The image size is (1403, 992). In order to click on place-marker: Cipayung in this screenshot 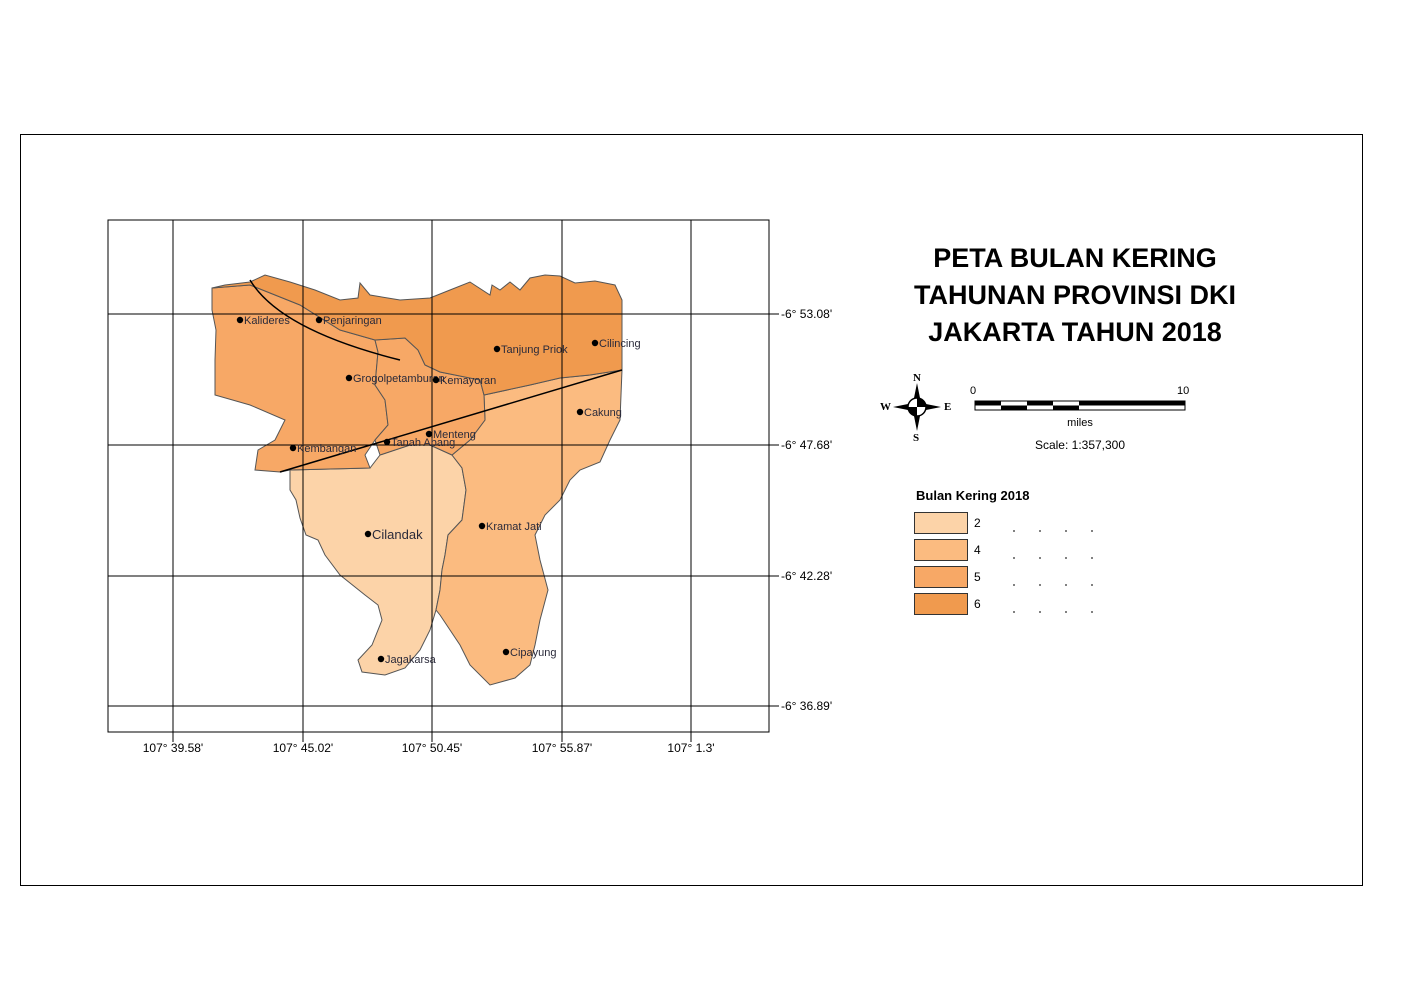, I will do `click(529, 653)`.